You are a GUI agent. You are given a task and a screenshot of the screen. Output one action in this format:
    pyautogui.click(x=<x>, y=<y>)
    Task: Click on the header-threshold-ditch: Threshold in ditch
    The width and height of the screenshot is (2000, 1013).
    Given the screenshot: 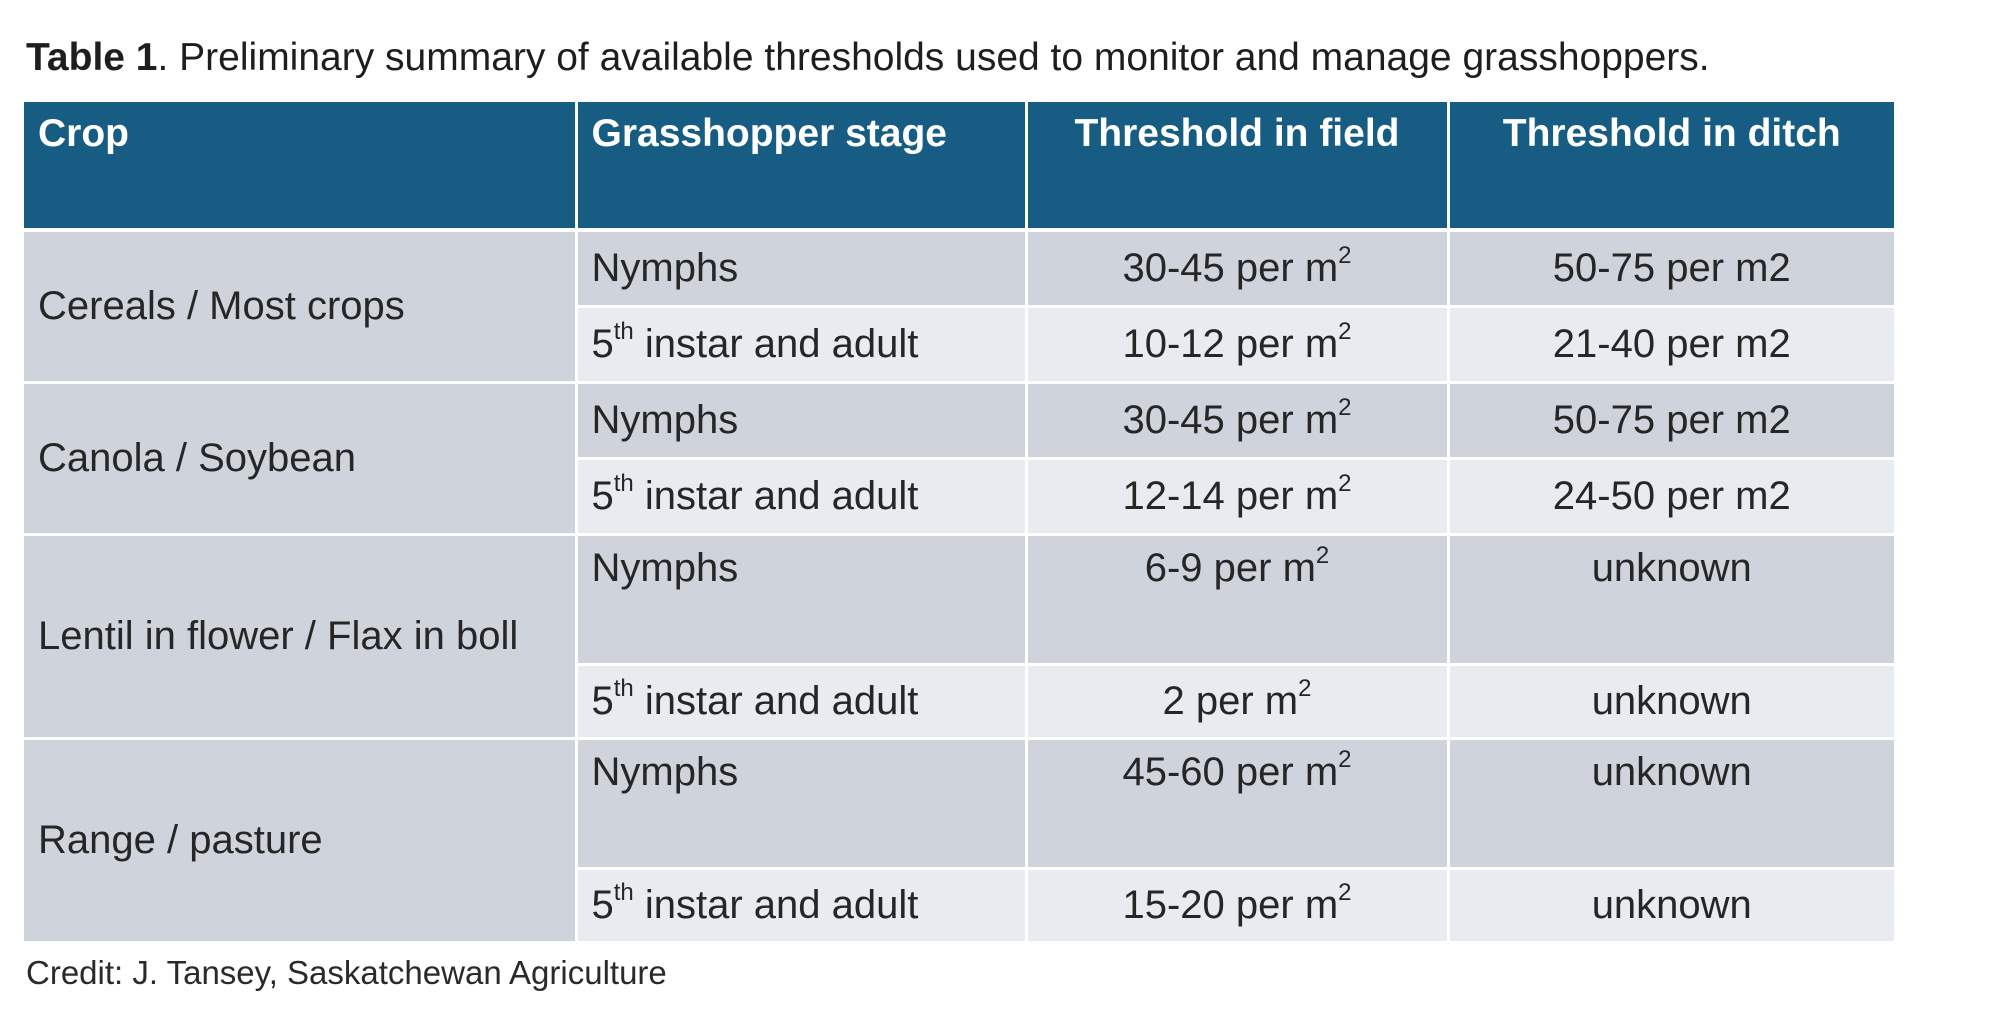 What is the action you would take?
    pyautogui.click(x=1671, y=167)
    